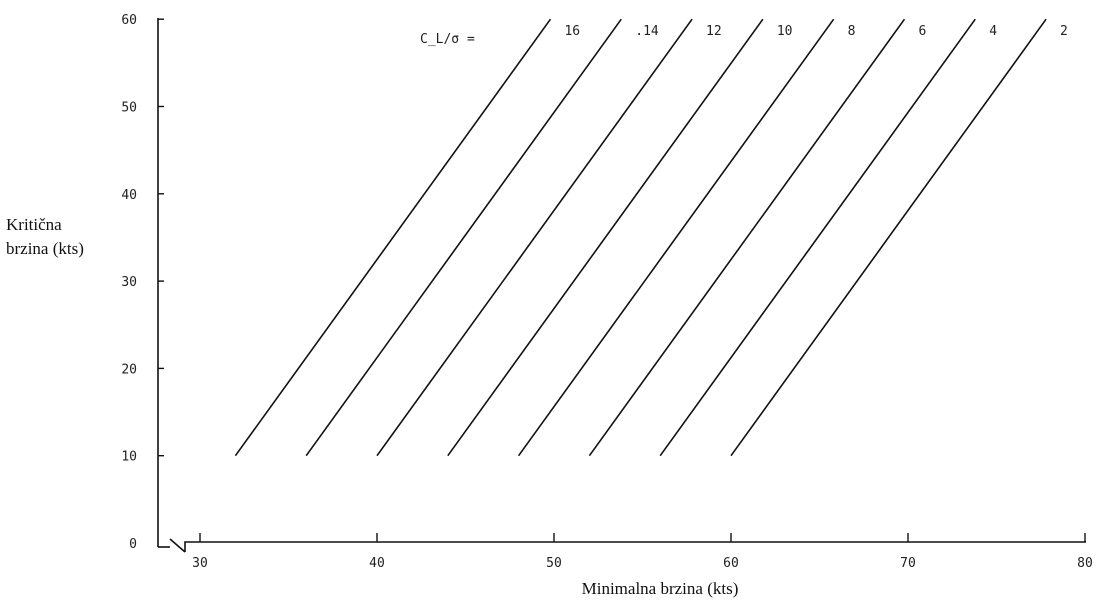 The image size is (1099, 604). I want to click on x-tick-label: 30, so click(200, 563).